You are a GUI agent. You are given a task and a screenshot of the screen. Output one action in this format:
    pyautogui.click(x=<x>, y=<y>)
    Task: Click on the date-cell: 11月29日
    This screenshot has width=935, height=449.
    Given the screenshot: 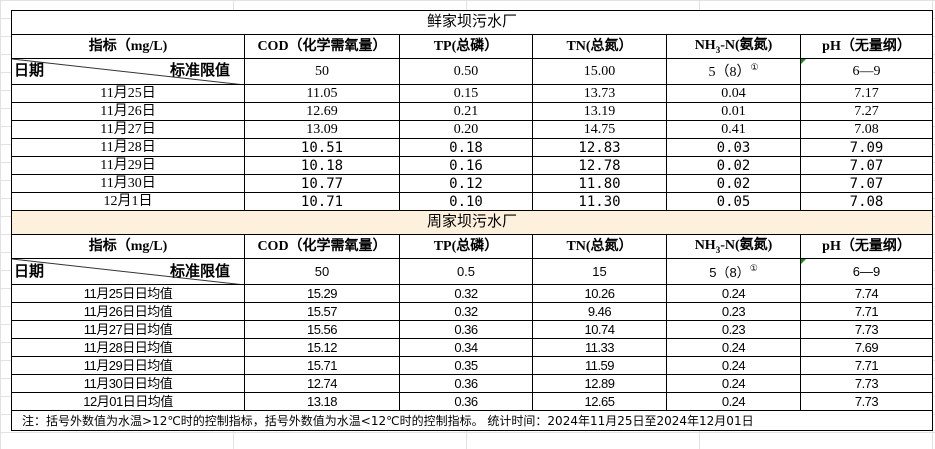 What is the action you would take?
    pyautogui.click(x=128, y=165)
    